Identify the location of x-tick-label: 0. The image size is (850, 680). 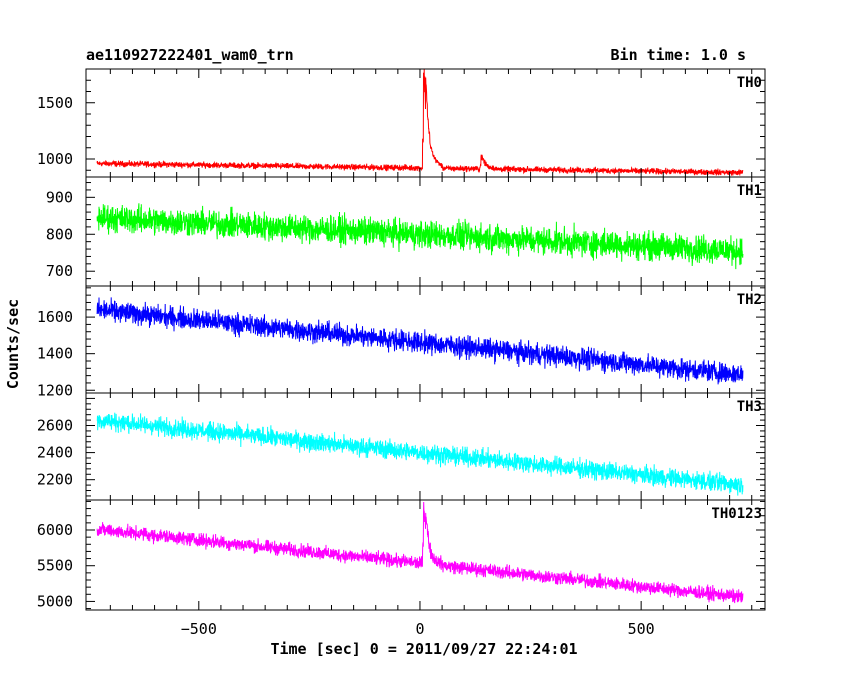
(419, 629).